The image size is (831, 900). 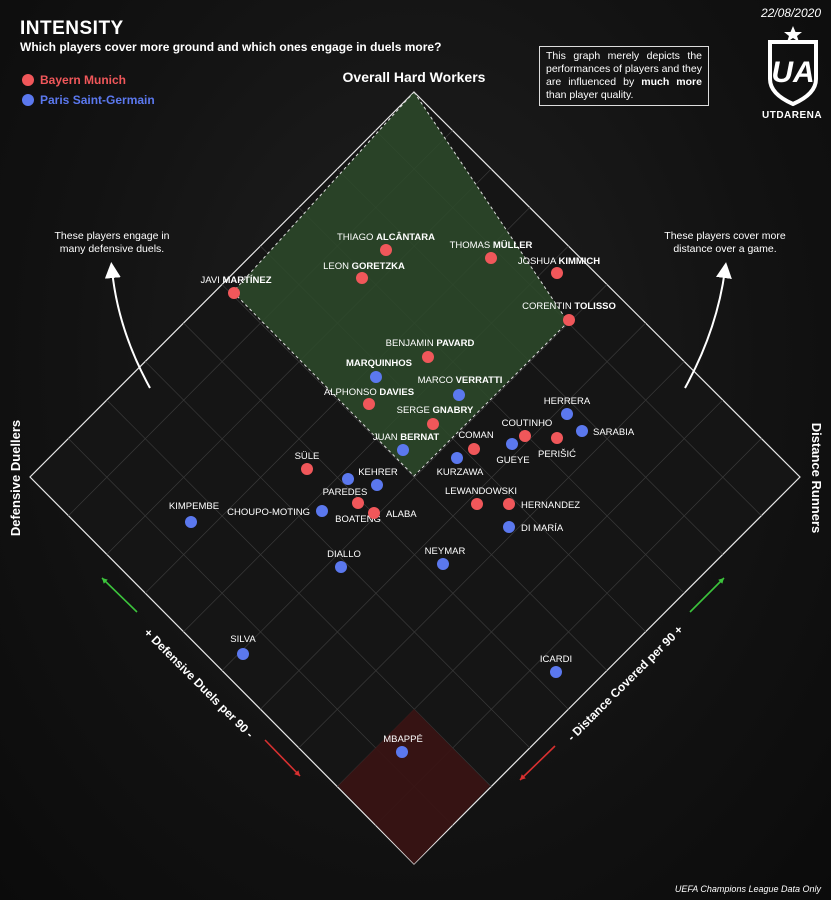 What do you see at coordinates (379, 363) in the screenshot?
I see `point-label: MARQUINHOS` at bounding box center [379, 363].